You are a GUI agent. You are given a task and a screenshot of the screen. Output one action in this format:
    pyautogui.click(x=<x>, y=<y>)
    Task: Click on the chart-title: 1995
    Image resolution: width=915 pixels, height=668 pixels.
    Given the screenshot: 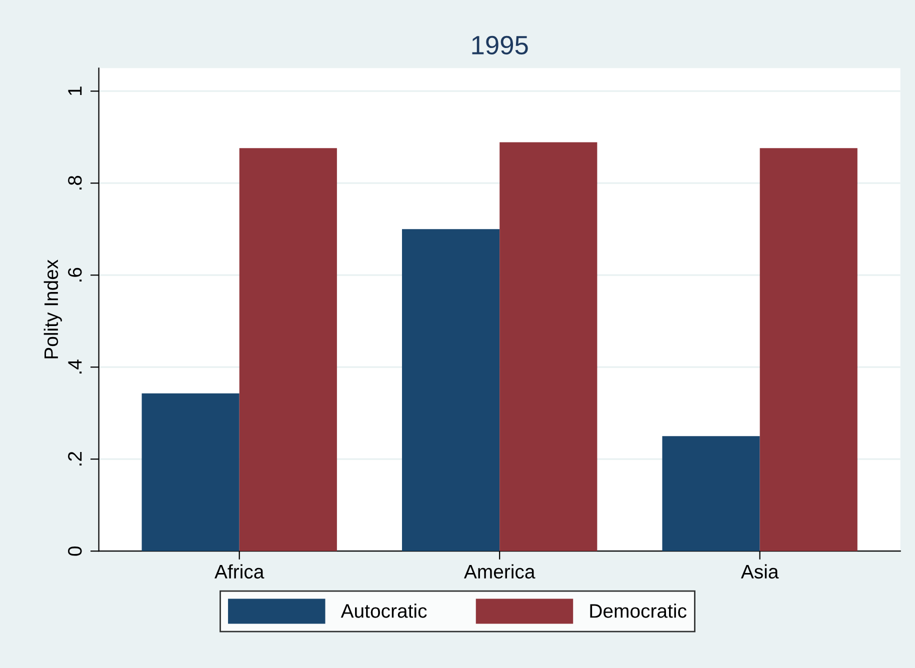 What is the action you would take?
    pyautogui.click(x=500, y=45)
    